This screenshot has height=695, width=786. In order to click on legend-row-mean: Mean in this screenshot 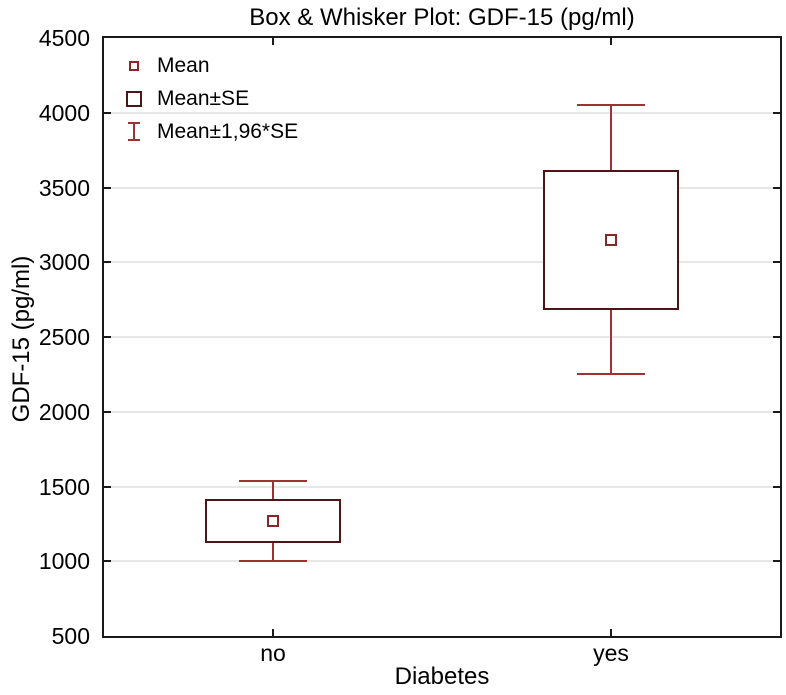, I will do `click(209, 65)`.